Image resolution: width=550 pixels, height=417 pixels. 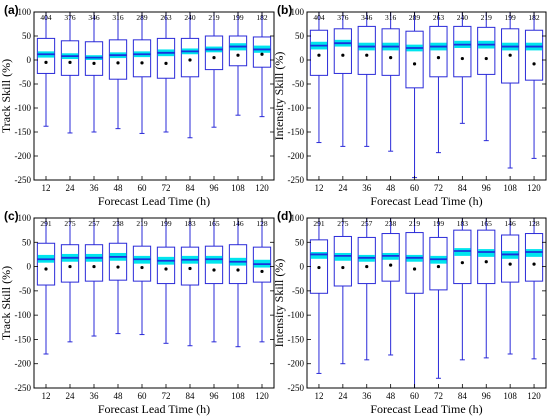 What do you see at coordinates (463, 17) in the screenshot?
I see `sample-count: 240` at bounding box center [463, 17].